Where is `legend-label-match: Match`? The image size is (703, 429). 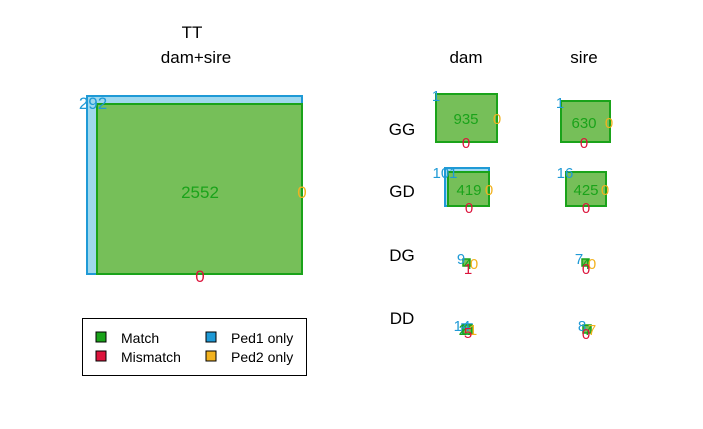
legend-label-match: Match is located at coordinates (140, 338).